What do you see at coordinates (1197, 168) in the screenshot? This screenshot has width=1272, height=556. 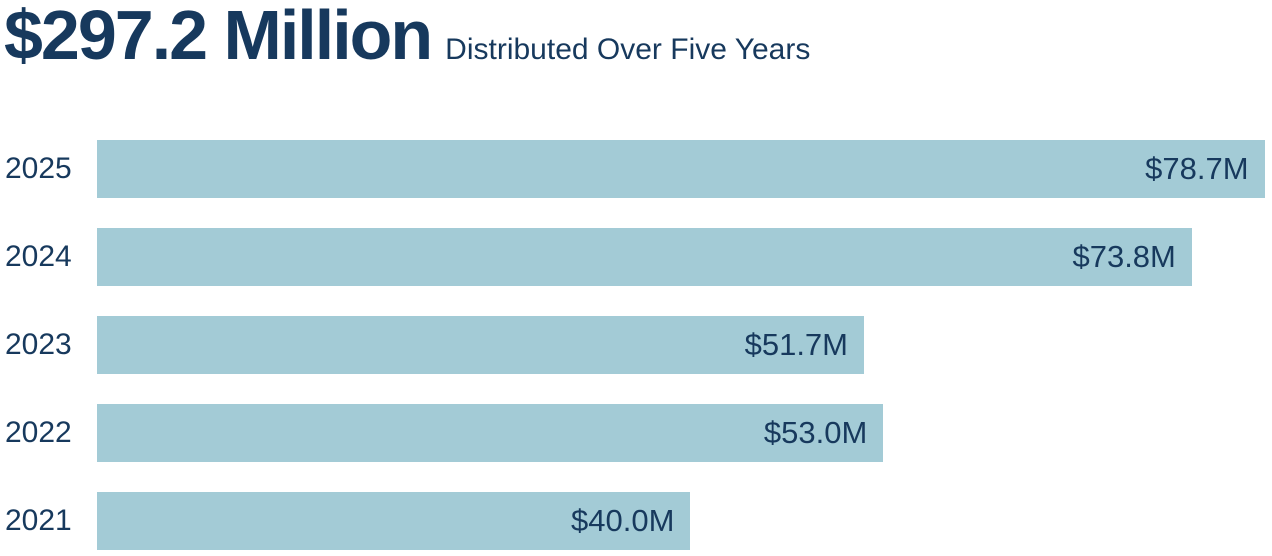 I see `value-label: $78.7M` at bounding box center [1197, 168].